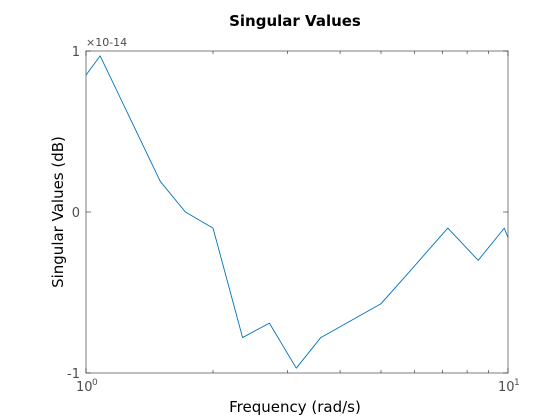  I want to click on y-axis-label: Singular Values (dB), so click(58, 212).